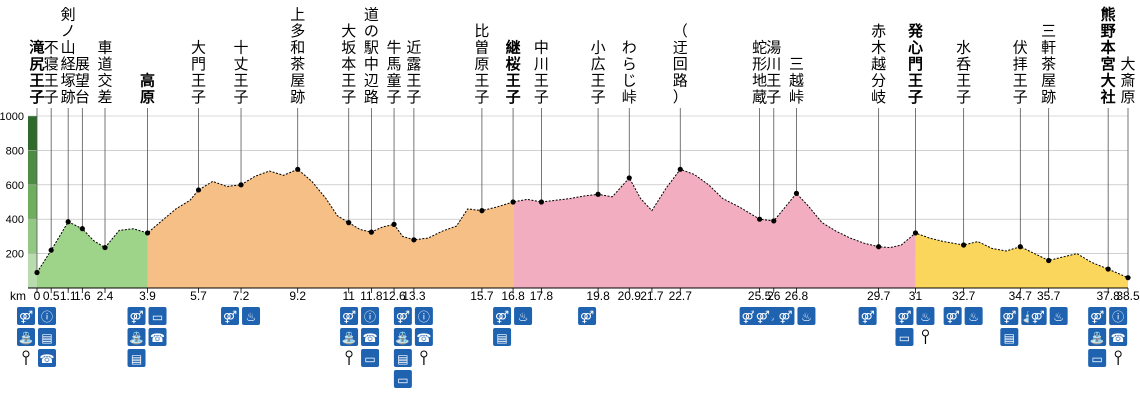 The height and width of the screenshot is (400, 1140). Describe the element at coordinates (371, 48) in the screenshot. I see `waypoint-name-char: 駅` at that location.